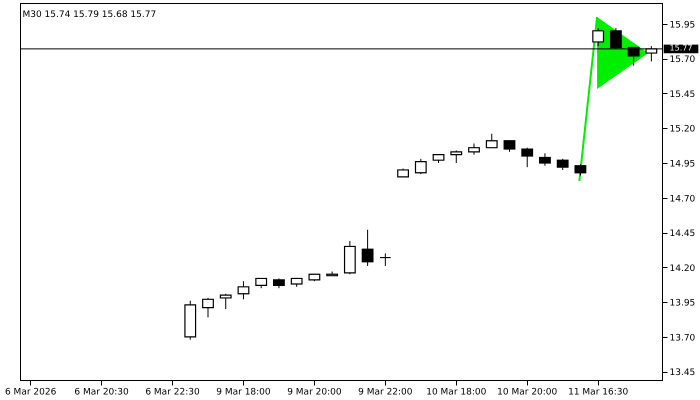 This screenshot has height=400, width=700. What do you see at coordinates (172, 393) in the screenshot?
I see `x-tick-label: 6 Mar 22:30` at bounding box center [172, 393].